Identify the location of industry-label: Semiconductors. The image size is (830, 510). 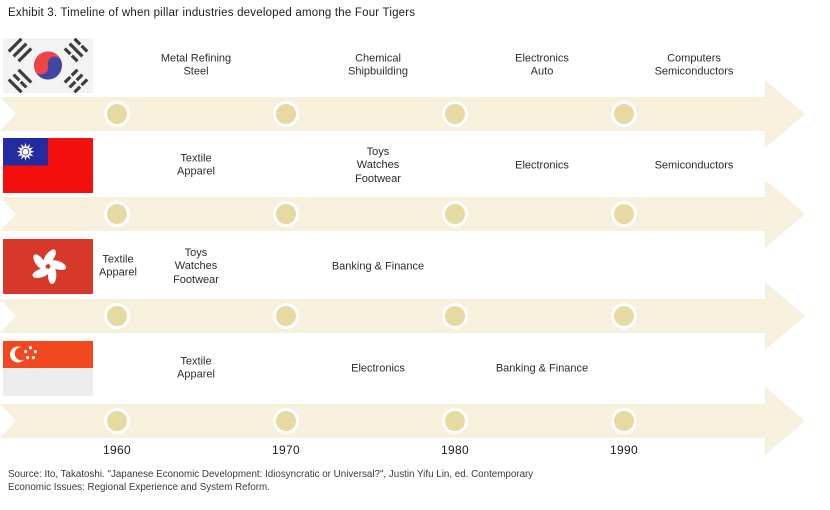
(694, 164).